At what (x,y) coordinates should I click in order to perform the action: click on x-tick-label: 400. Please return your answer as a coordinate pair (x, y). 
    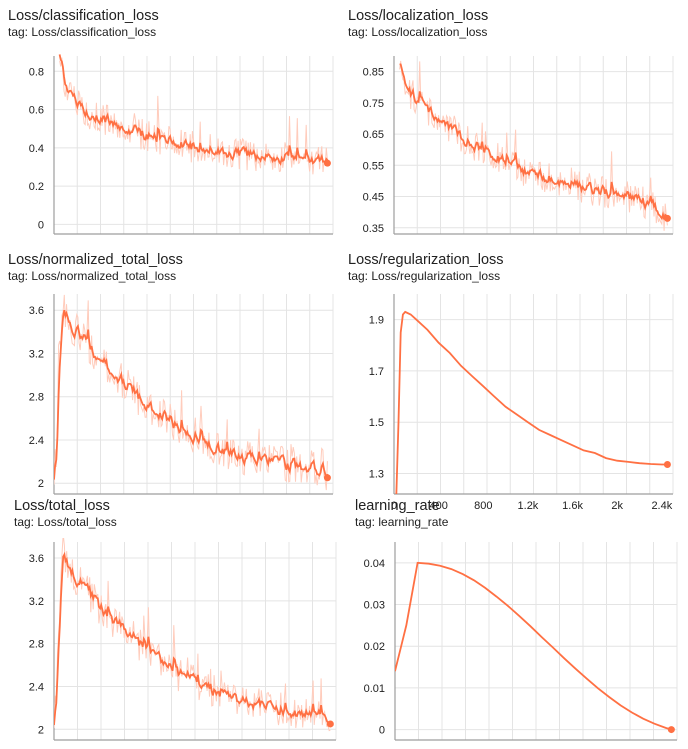
    Looking at the image, I should click on (438, 506).